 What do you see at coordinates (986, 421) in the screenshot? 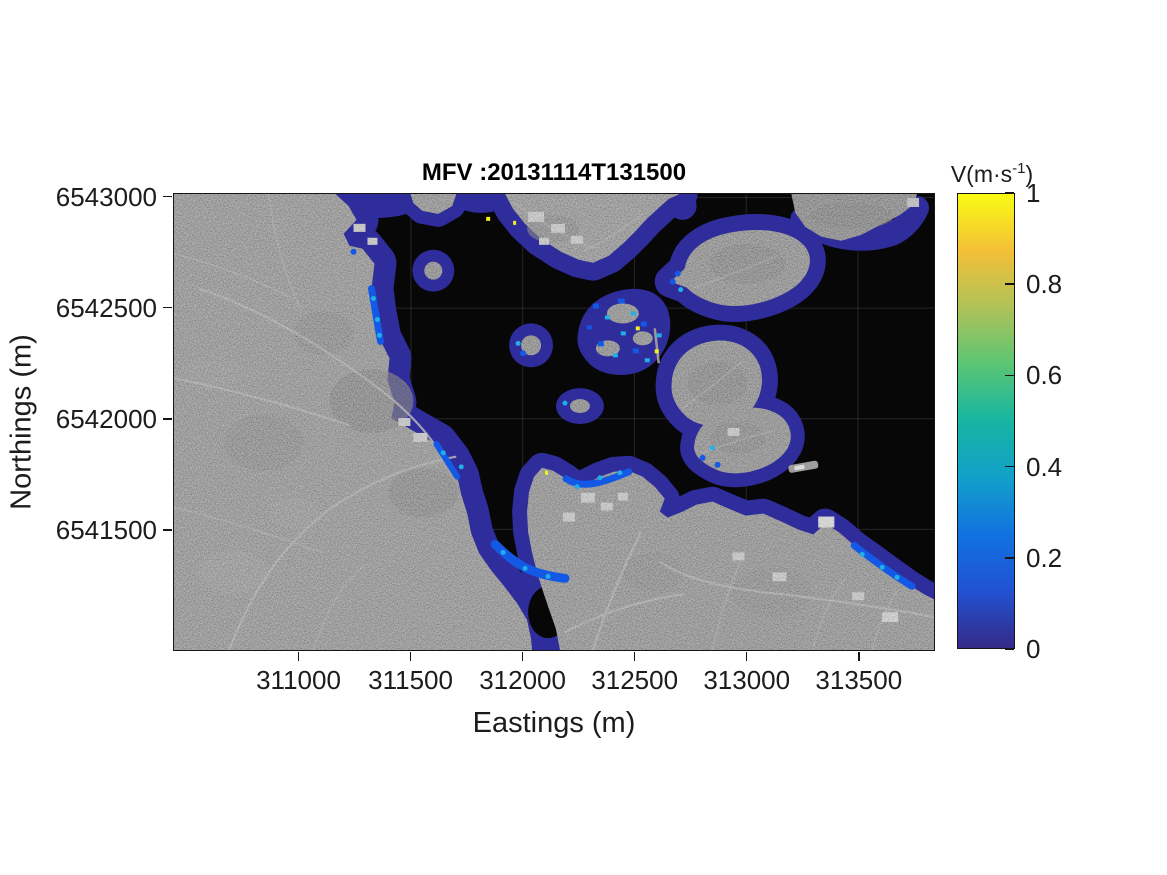
I see `colorbar` at bounding box center [986, 421].